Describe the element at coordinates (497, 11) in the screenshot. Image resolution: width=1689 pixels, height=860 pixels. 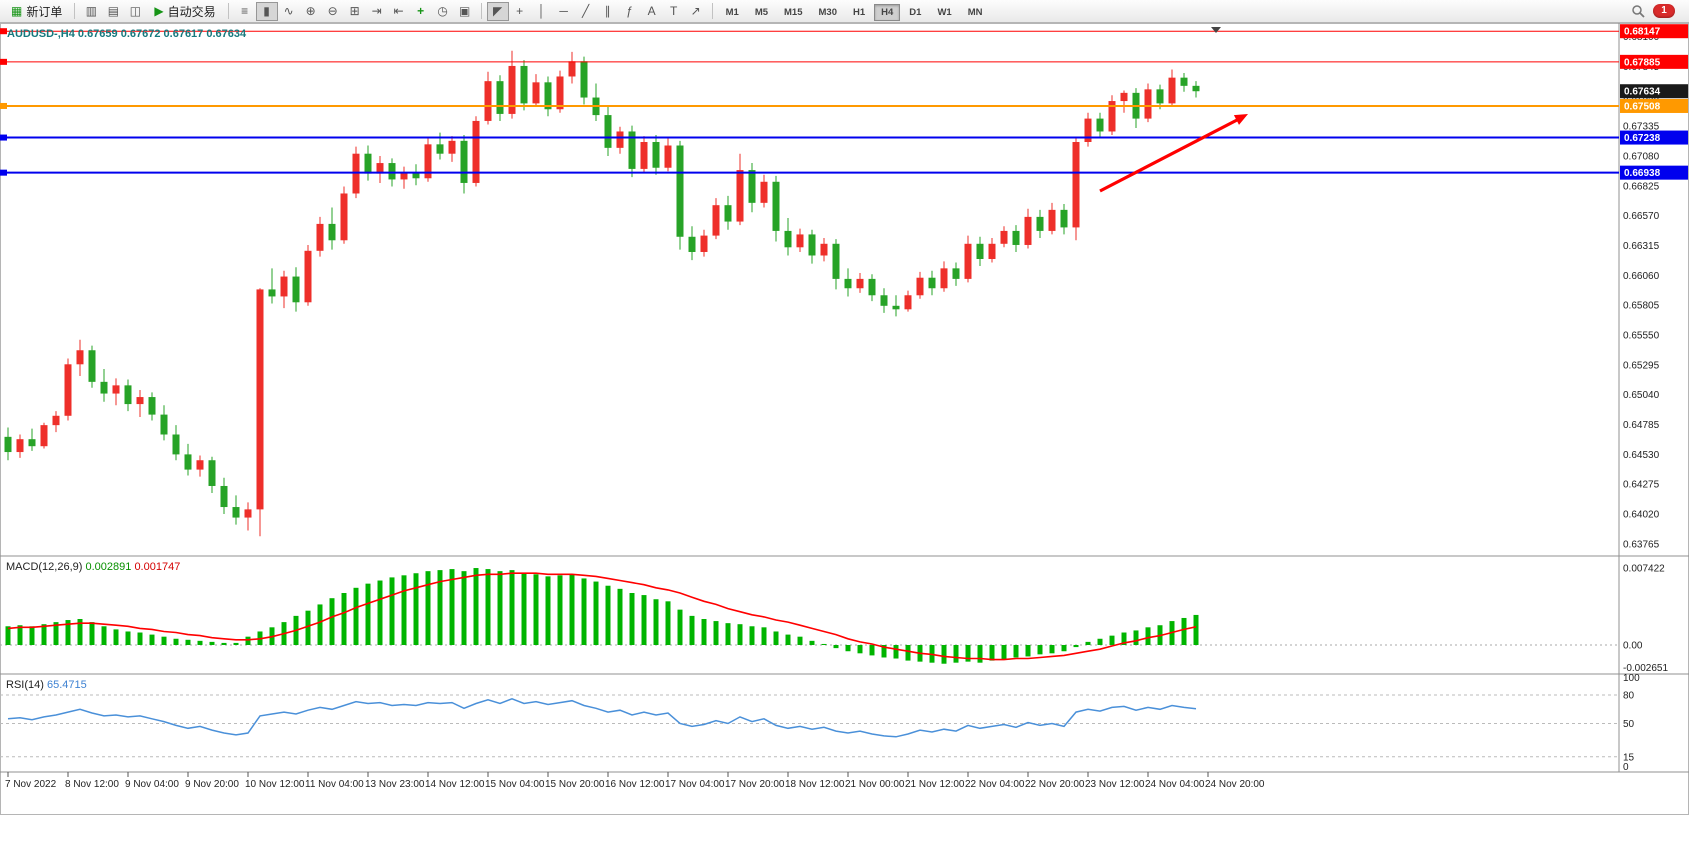
I see `cursor-icon: ◤` at that location.